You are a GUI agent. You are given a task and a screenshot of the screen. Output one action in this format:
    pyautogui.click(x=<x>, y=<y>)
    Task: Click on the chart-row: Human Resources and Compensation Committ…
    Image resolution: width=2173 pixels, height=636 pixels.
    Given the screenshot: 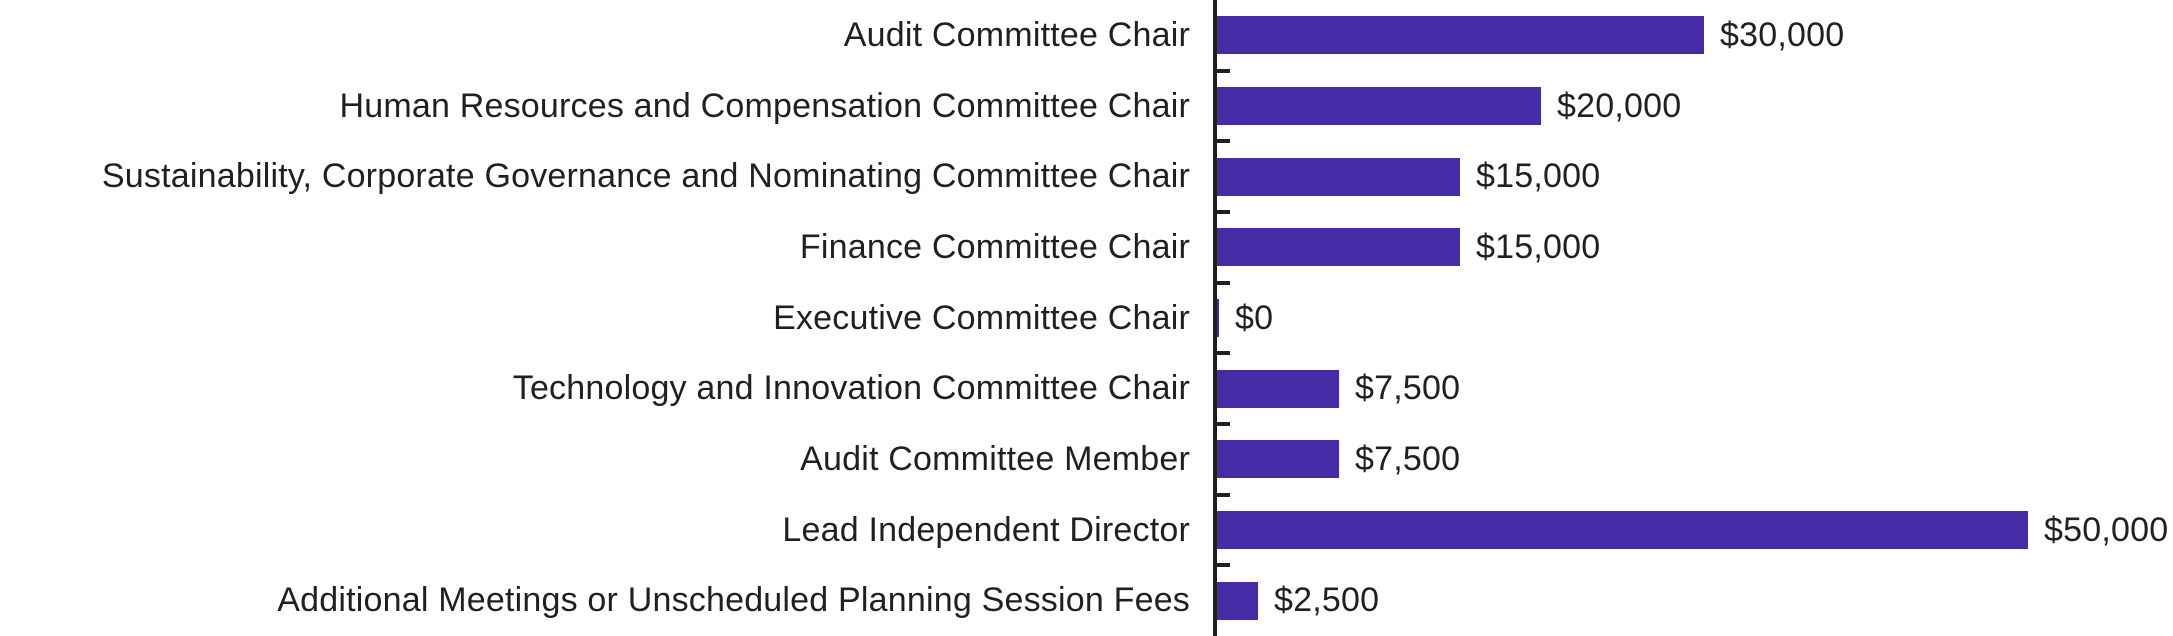 What is the action you would take?
    pyautogui.click(x=1086, y=106)
    